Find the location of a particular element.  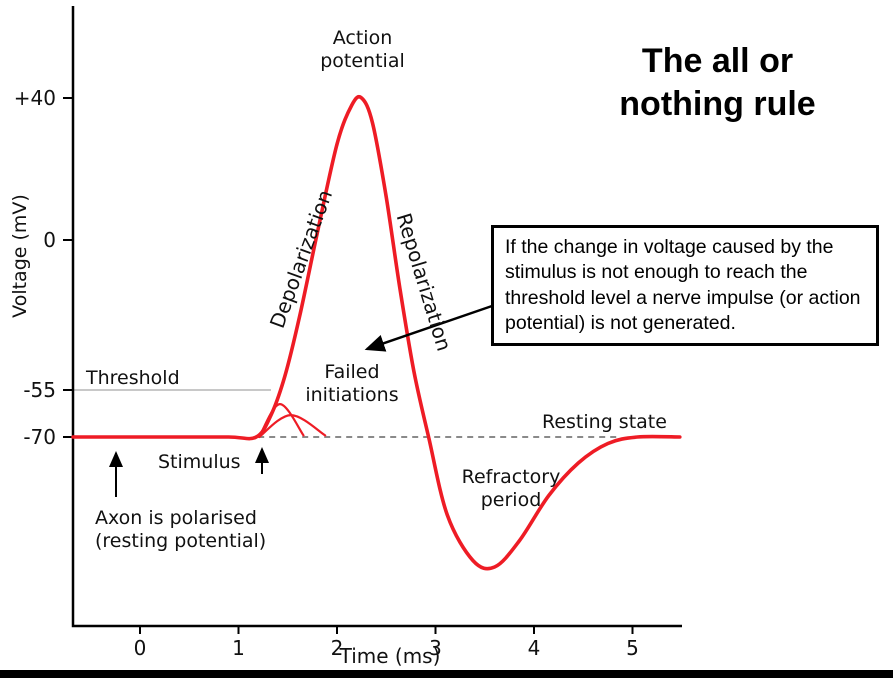

y-axis-title: Voltage (mV) is located at coordinates (20, 256).